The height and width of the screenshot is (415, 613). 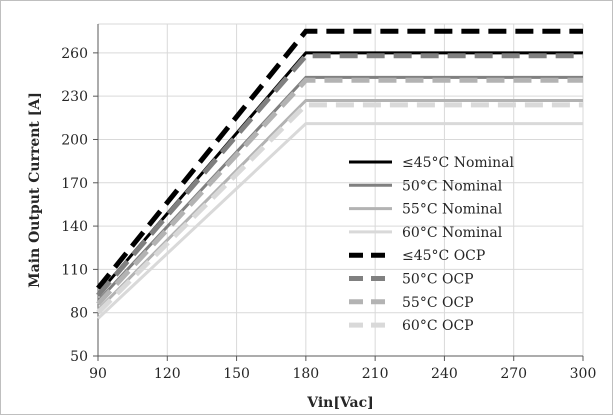 What do you see at coordinates (74, 140) in the screenshot?
I see `y-tick-label: 200` at bounding box center [74, 140].